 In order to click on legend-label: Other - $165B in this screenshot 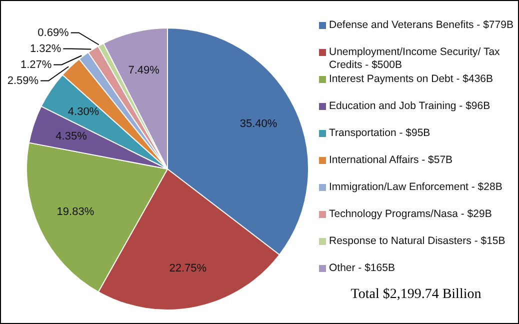, I will do `click(362, 268)`.